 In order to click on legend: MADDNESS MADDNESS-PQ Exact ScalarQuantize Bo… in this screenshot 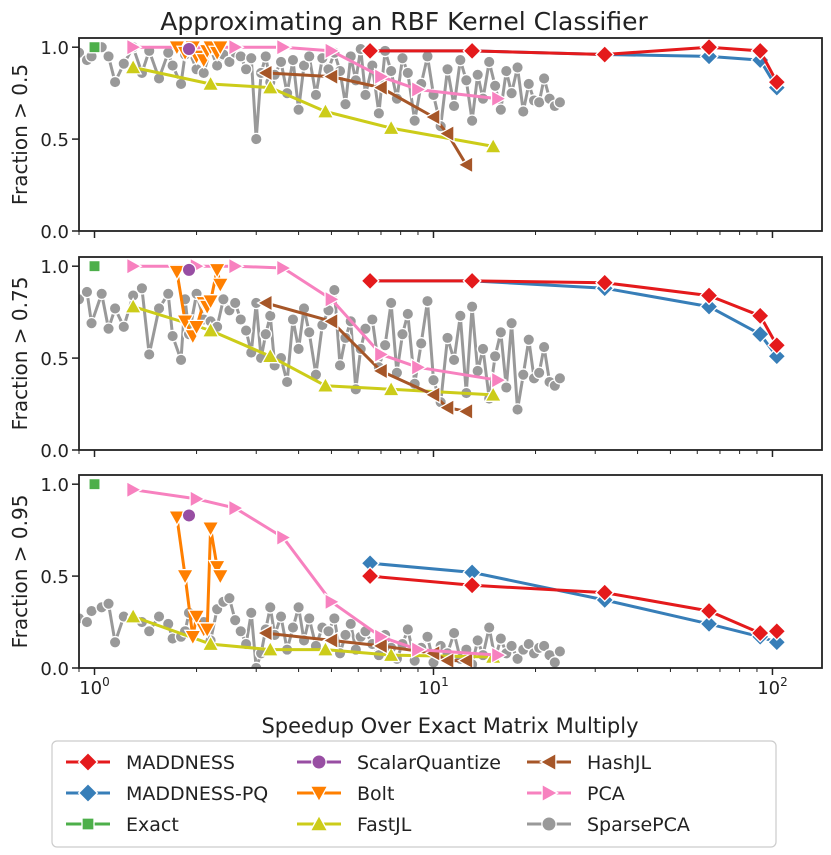, I will do `click(414, 794)`.